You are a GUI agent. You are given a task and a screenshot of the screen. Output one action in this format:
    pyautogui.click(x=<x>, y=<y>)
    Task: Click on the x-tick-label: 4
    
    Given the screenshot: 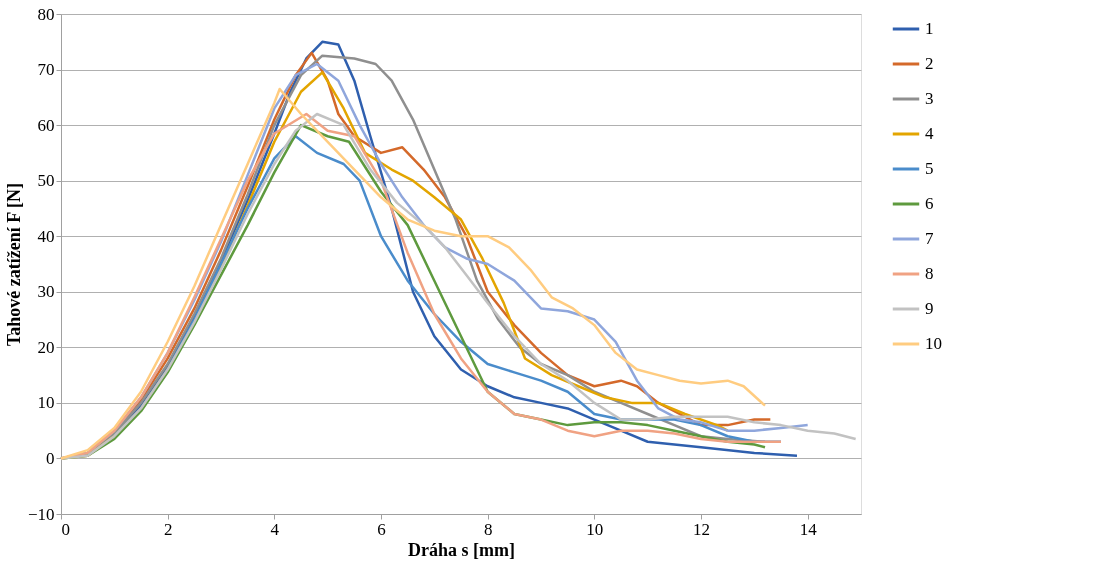 What is the action you would take?
    pyautogui.click(x=275, y=529)
    